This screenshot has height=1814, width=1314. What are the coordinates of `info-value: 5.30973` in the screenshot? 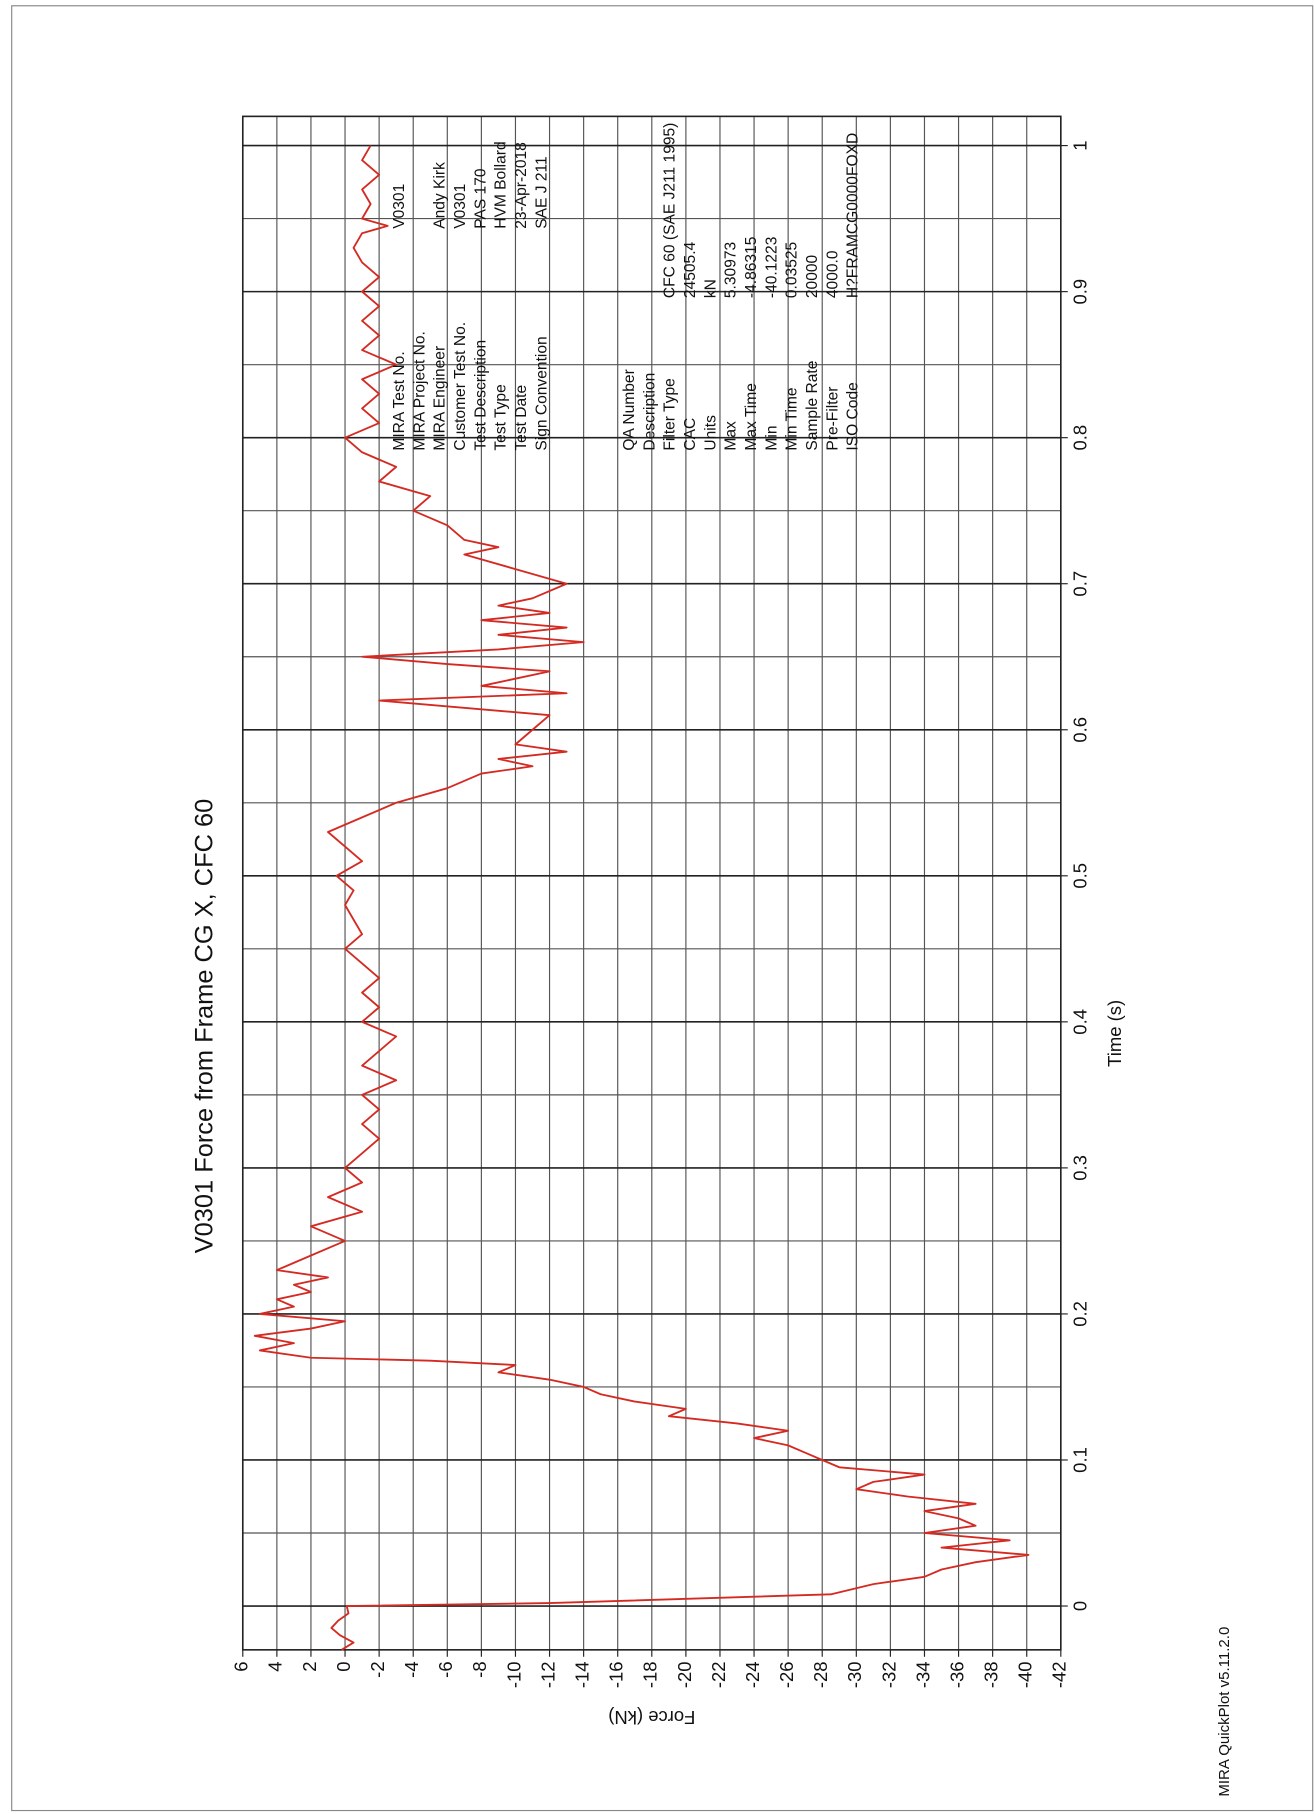 It's located at (731, 270).